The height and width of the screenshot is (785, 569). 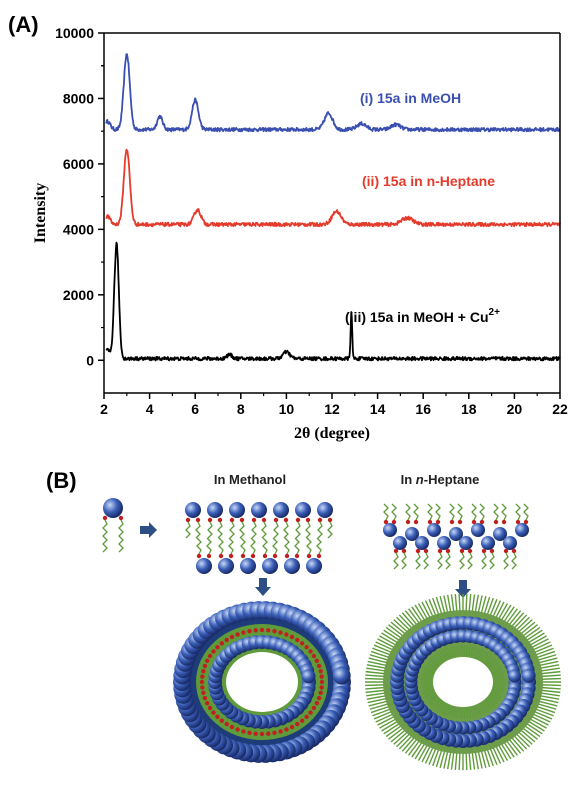 I want to click on inverse-head-top, so click(x=390, y=530).